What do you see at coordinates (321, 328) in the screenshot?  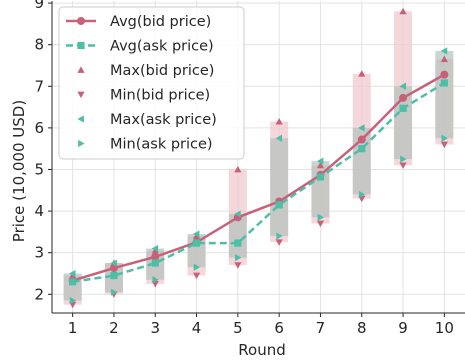 I see `x-tick-label: 7` at bounding box center [321, 328].